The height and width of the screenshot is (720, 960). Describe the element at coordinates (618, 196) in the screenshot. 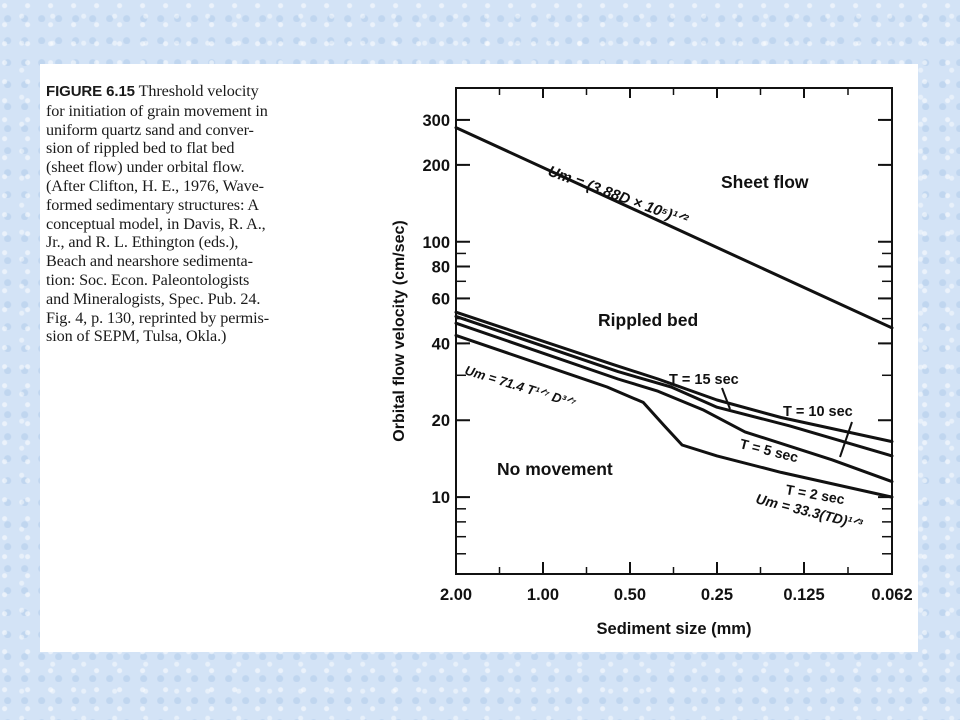

I see `annotation-upper-formula: Um = (3.88D × 10⁵)¹ᐟ²` at that location.